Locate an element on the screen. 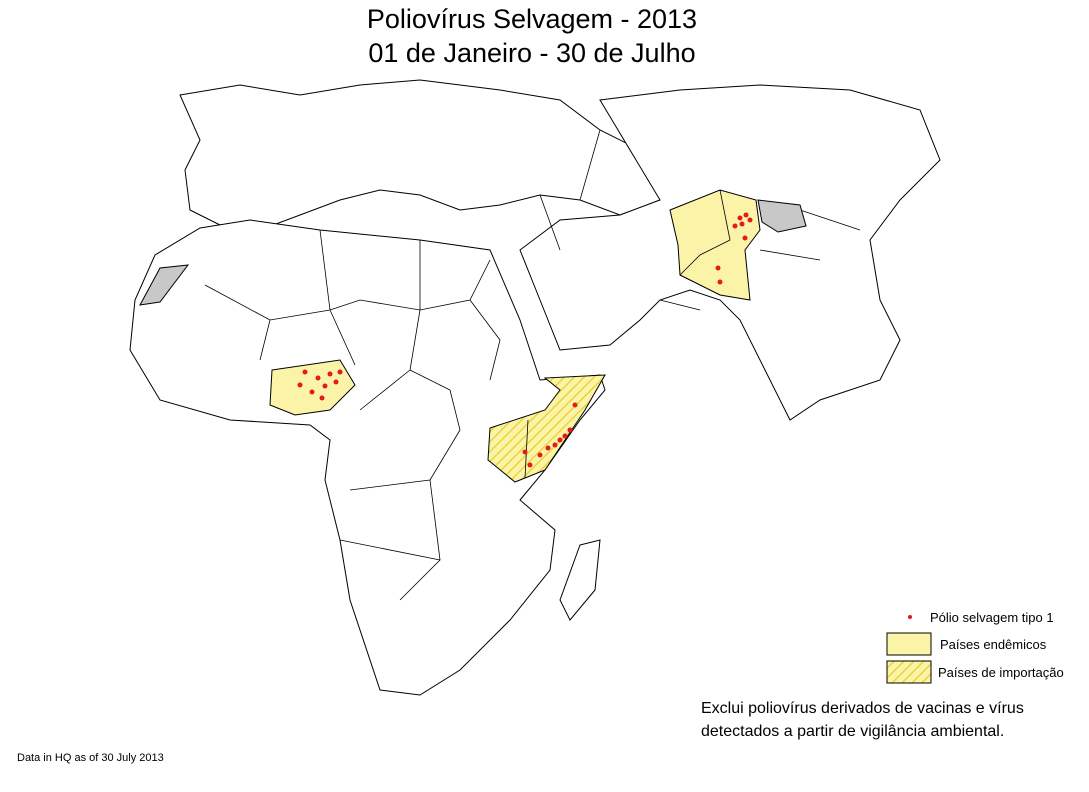  legend-label: Pólio selvagem tipo 1 is located at coordinates (992, 617).